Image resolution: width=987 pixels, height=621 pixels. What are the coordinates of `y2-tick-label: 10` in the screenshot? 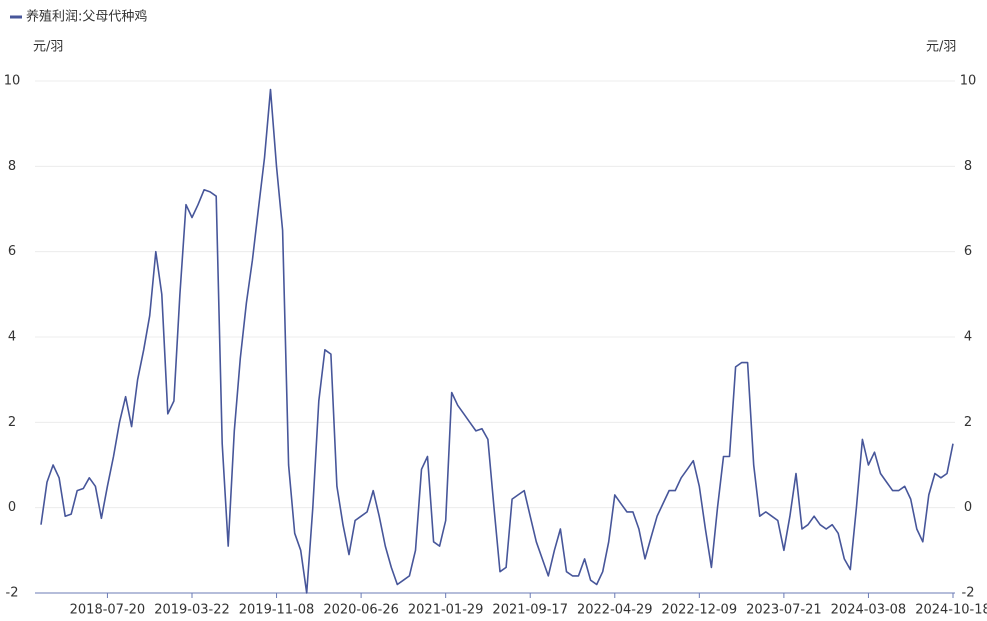 It's located at (968, 81).